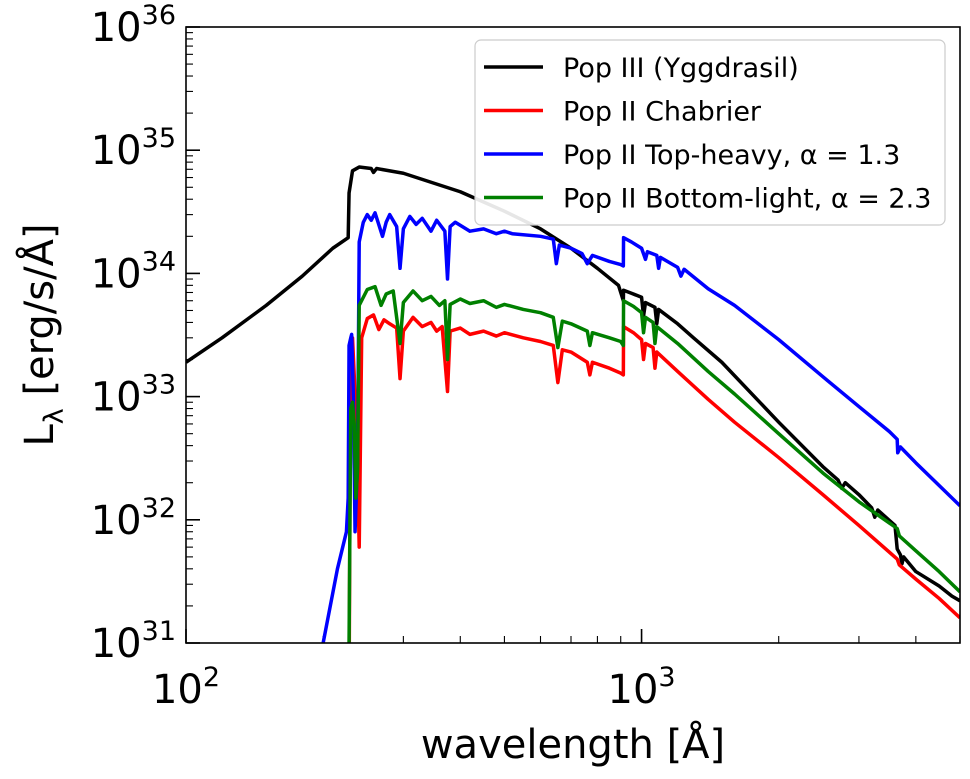 The image size is (970, 779). Describe the element at coordinates (133, 25) in the screenshot. I see `y-tick-label: 1036` at that location.